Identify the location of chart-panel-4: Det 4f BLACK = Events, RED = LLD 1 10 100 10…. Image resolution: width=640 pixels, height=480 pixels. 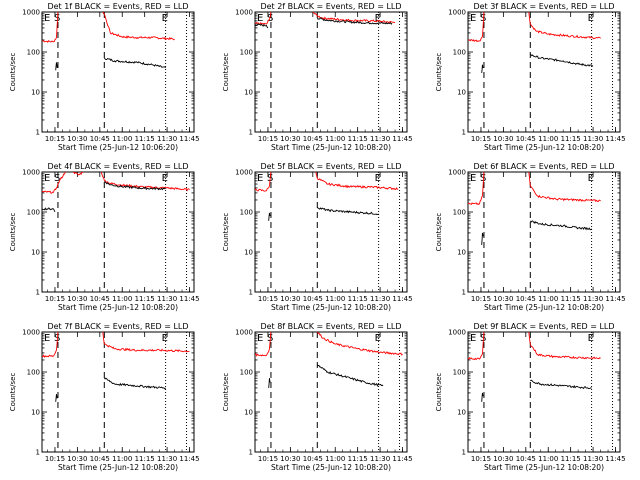
(104, 237).